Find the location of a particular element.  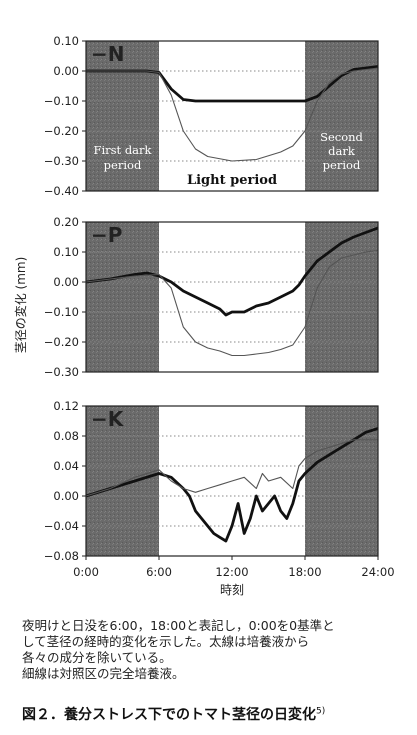

y-tick-label: −0.04 is located at coordinates (61, 526).